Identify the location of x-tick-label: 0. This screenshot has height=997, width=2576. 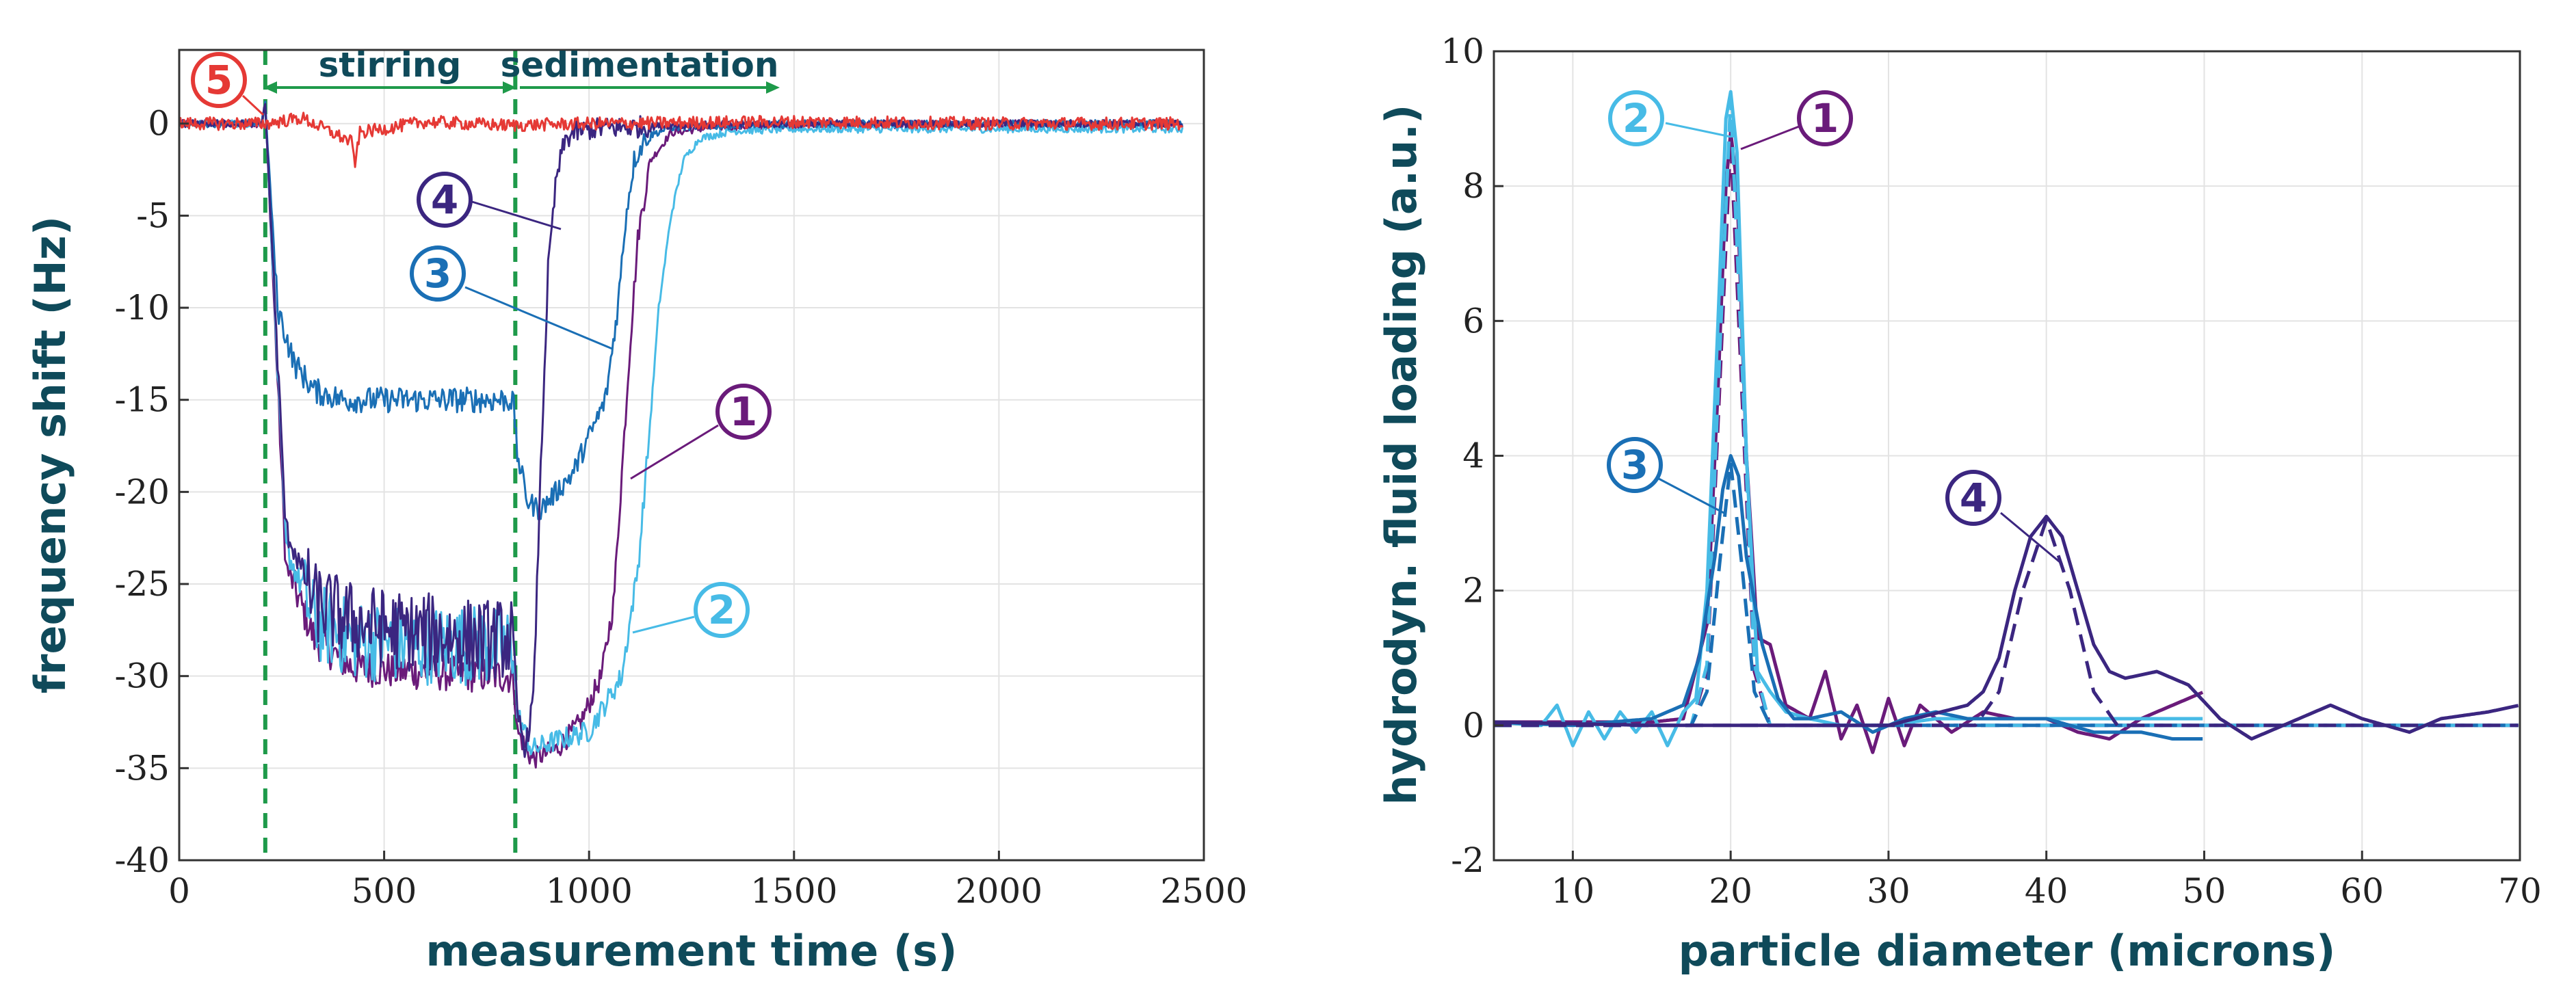
(179, 891).